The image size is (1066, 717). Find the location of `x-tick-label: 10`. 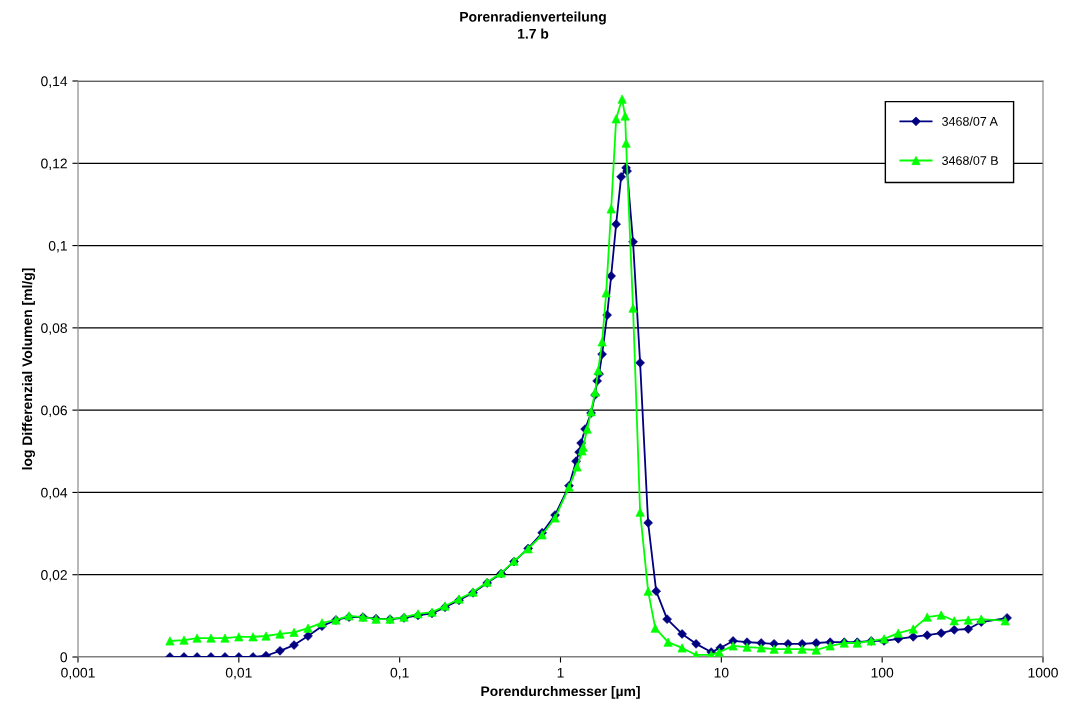

x-tick-label: 10 is located at coordinates (721, 672).